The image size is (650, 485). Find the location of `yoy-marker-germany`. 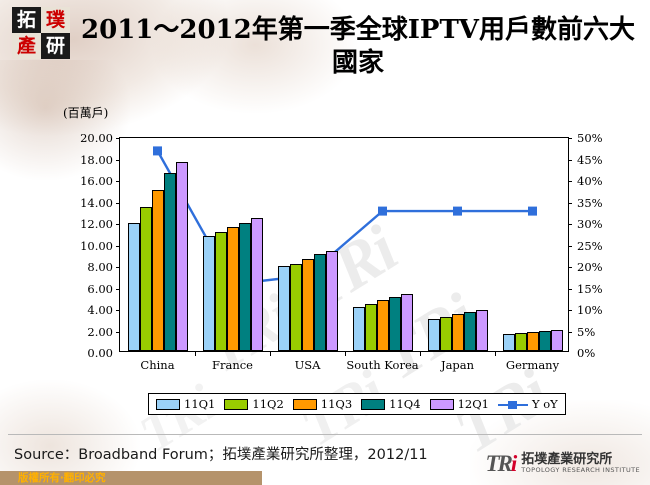

yoy-marker-germany is located at coordinates (532, 211).